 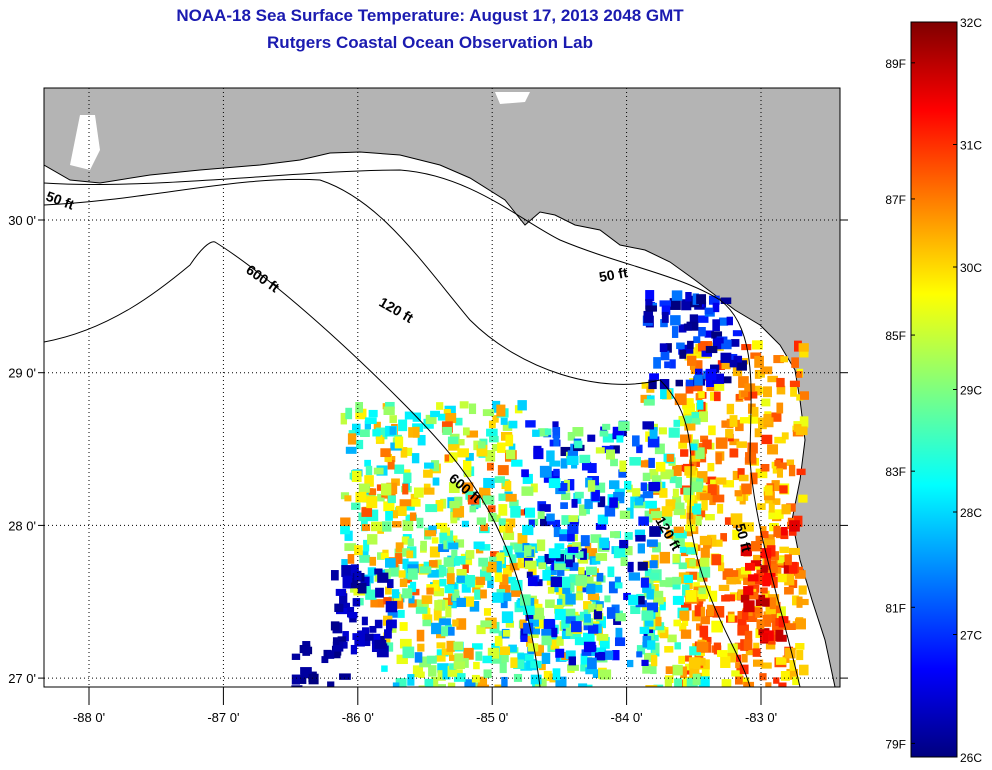 What do you see at coordinates (627, 717) in the screenshot?
I see `lon-tick-label: -84 0'` at bounding box center [627, 717].